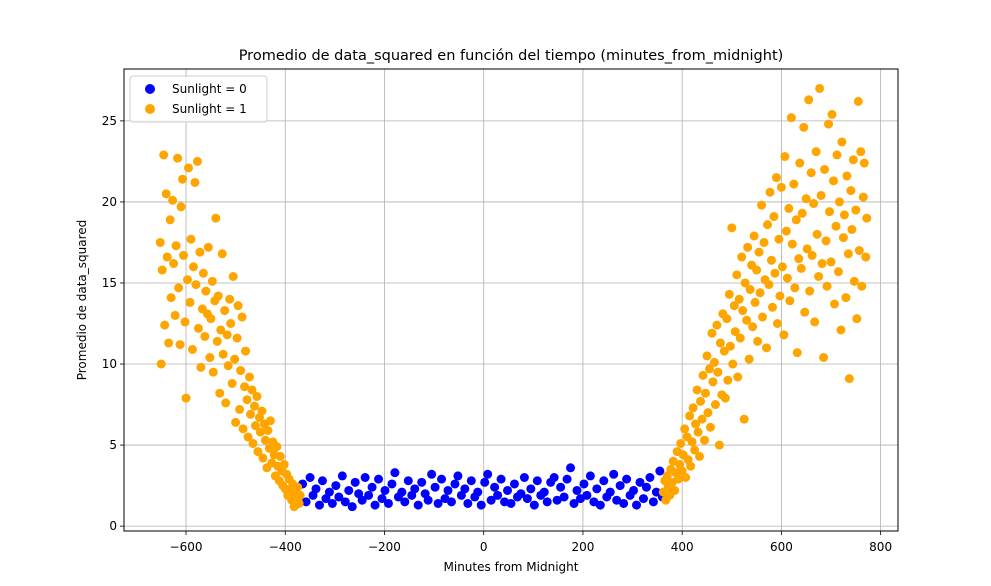 Image resolution: width=991 pixels, height=586 pixels. Describe the element at coordinates (484, 547) in the screenshot. I see `x-tick-label: 0` at that location.